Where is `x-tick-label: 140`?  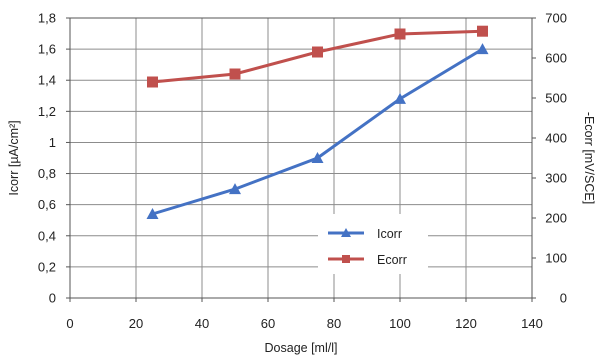 x-tick-label: 140 is located at coordinates (532, 323).